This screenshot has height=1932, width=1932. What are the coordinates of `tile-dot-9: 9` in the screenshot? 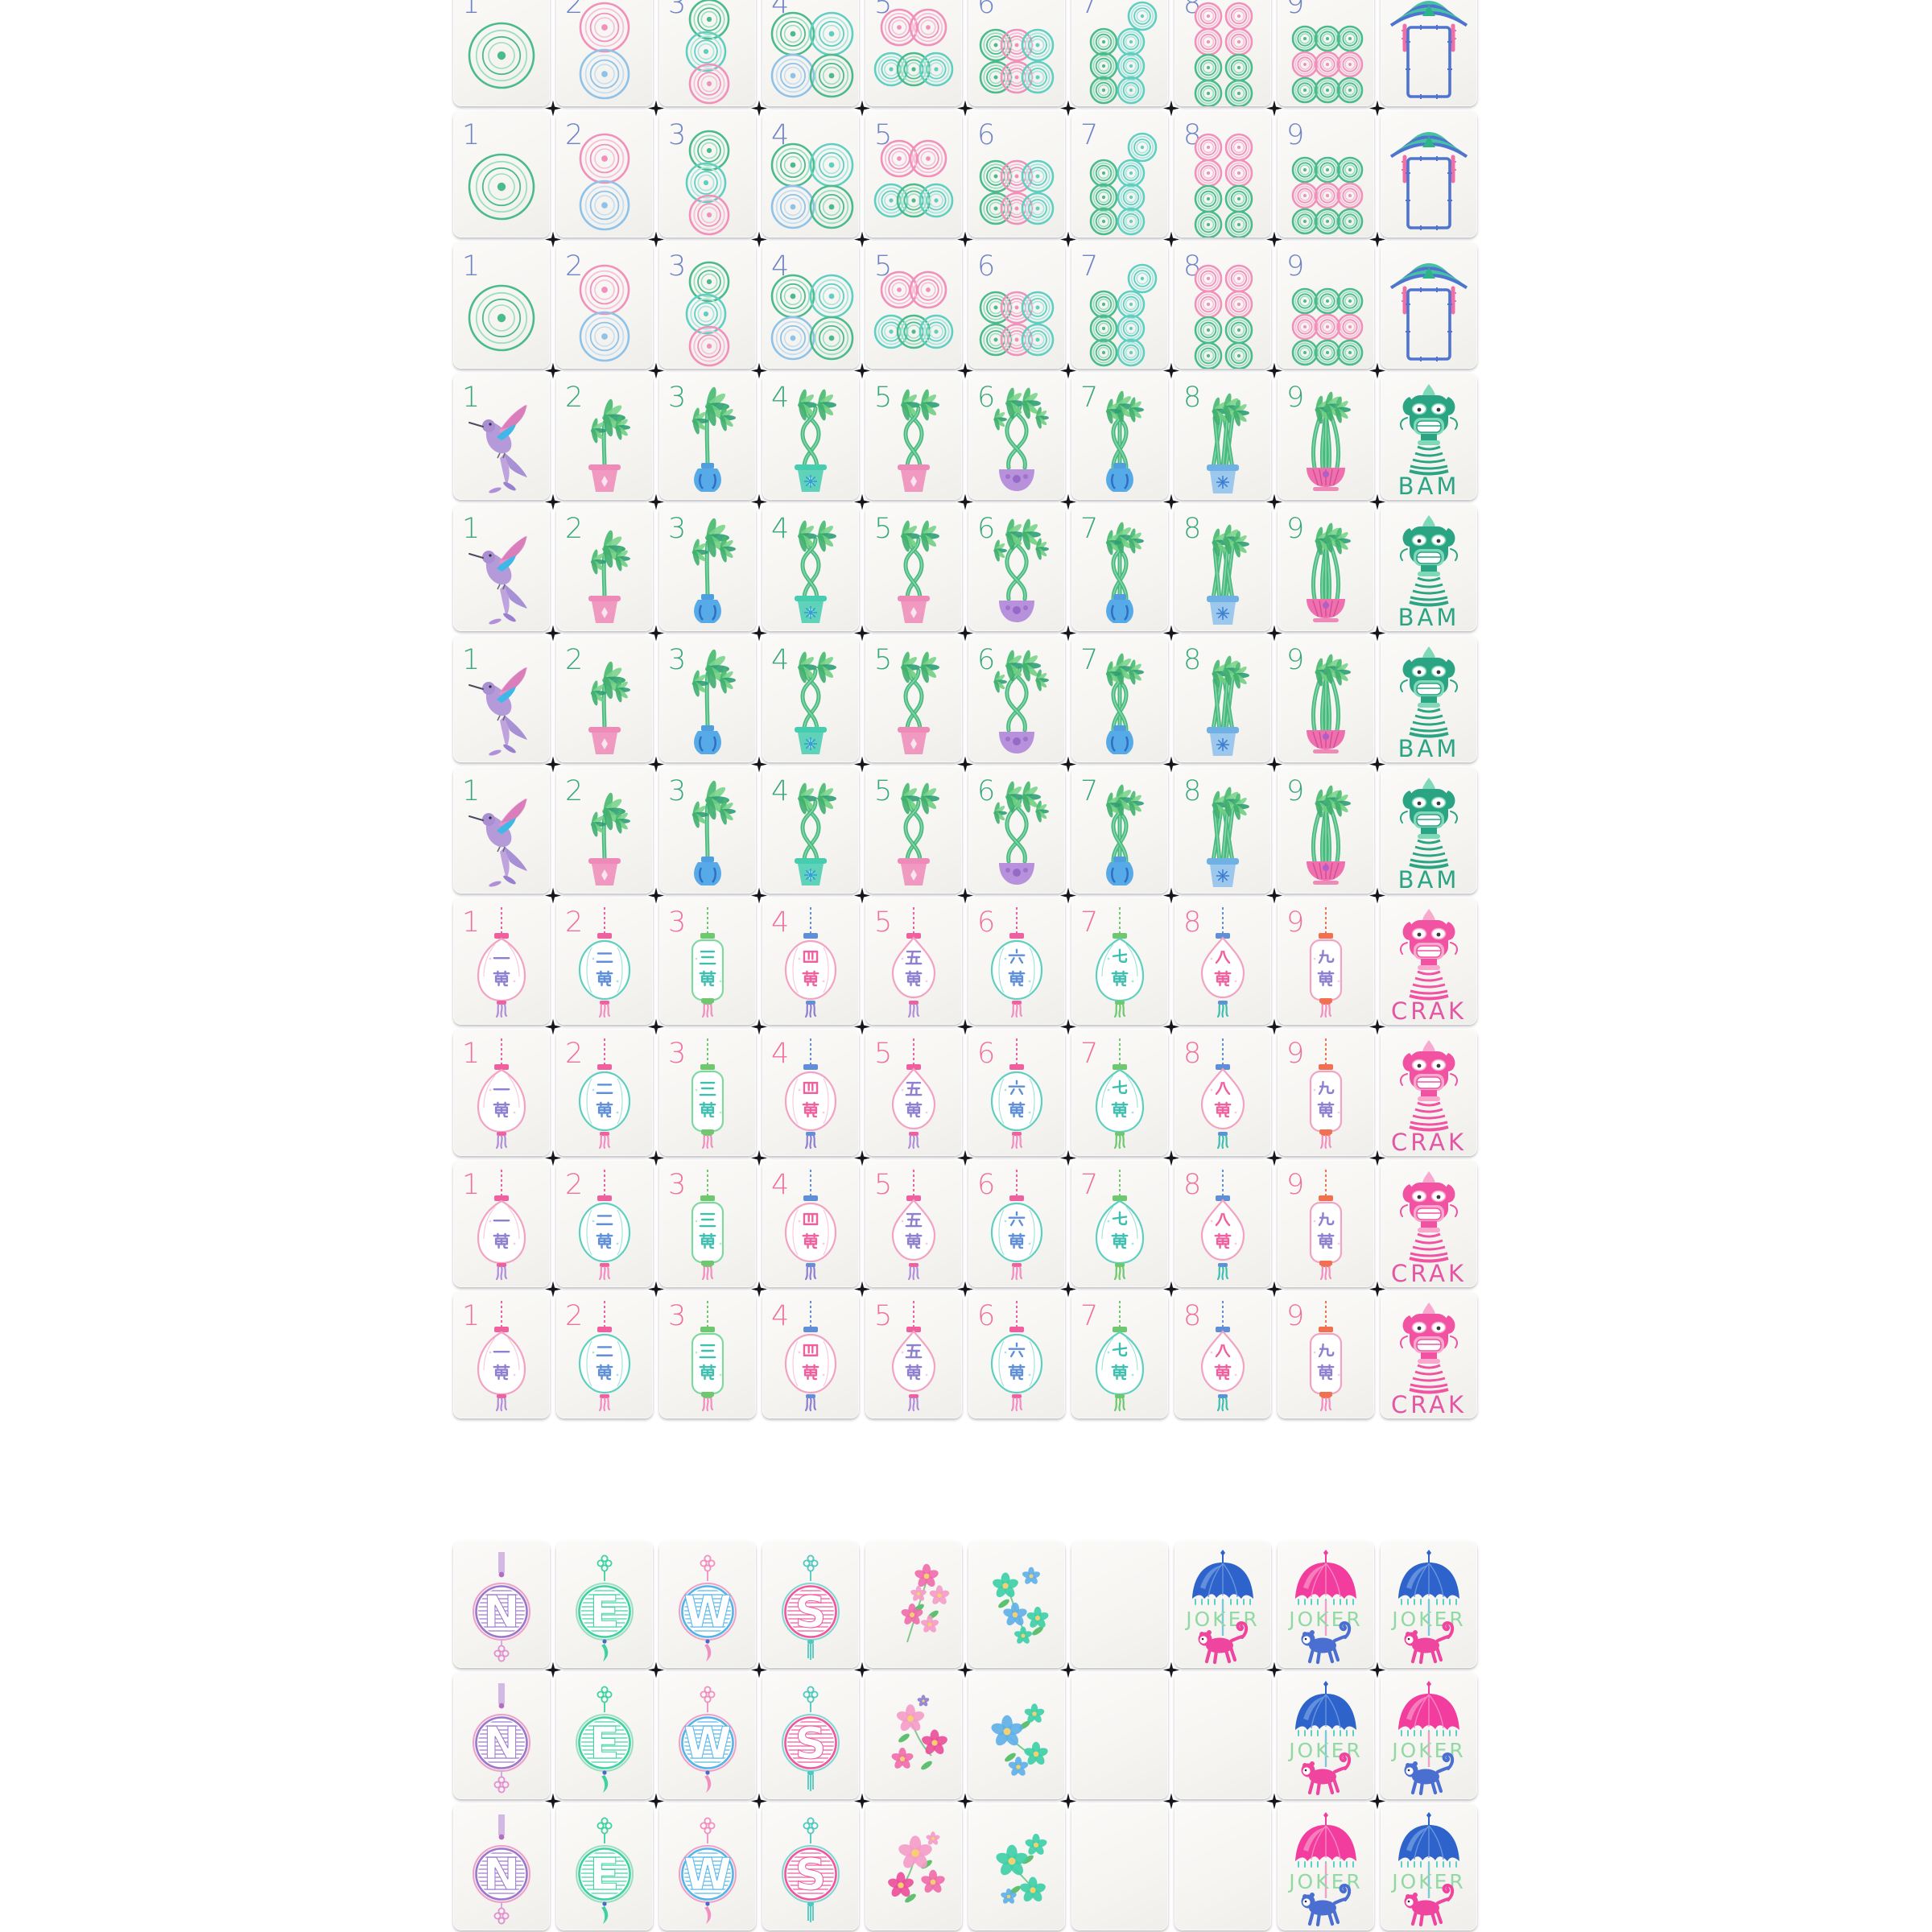 It's located at (1326, 305).